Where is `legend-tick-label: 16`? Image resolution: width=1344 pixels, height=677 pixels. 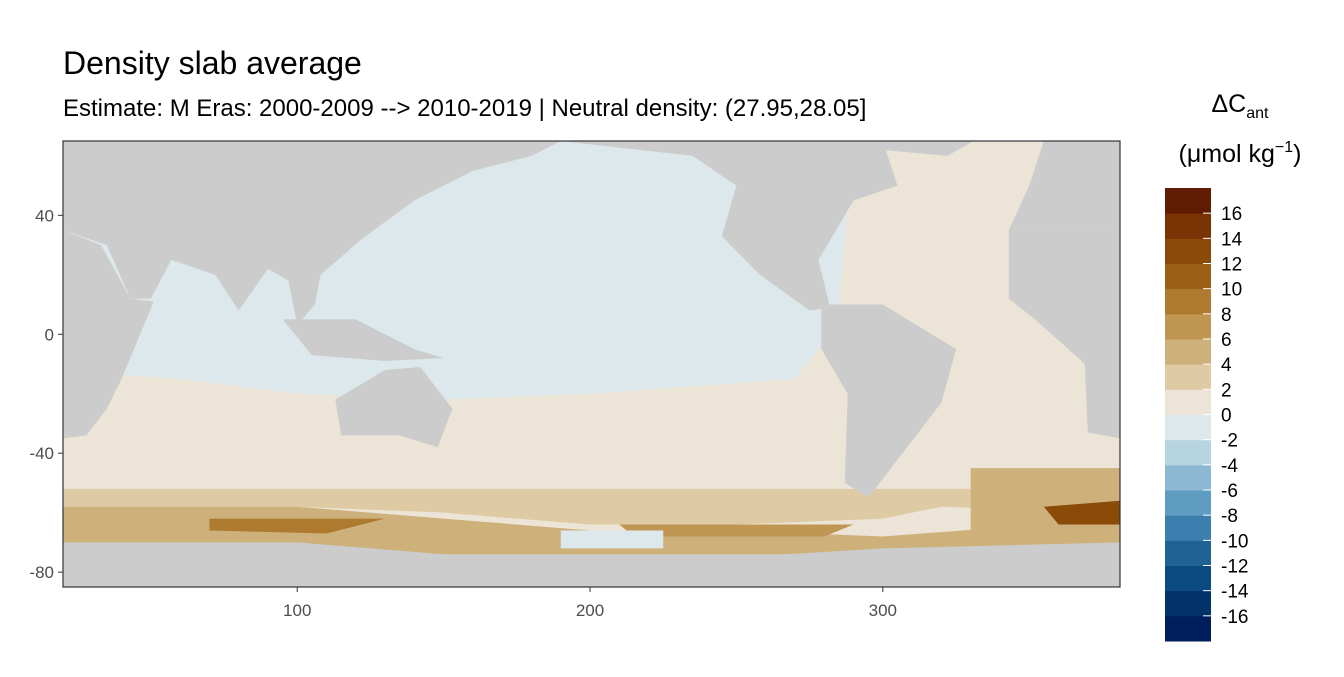
legend-tick-label: 16 is located at coordinates (1231, 214).